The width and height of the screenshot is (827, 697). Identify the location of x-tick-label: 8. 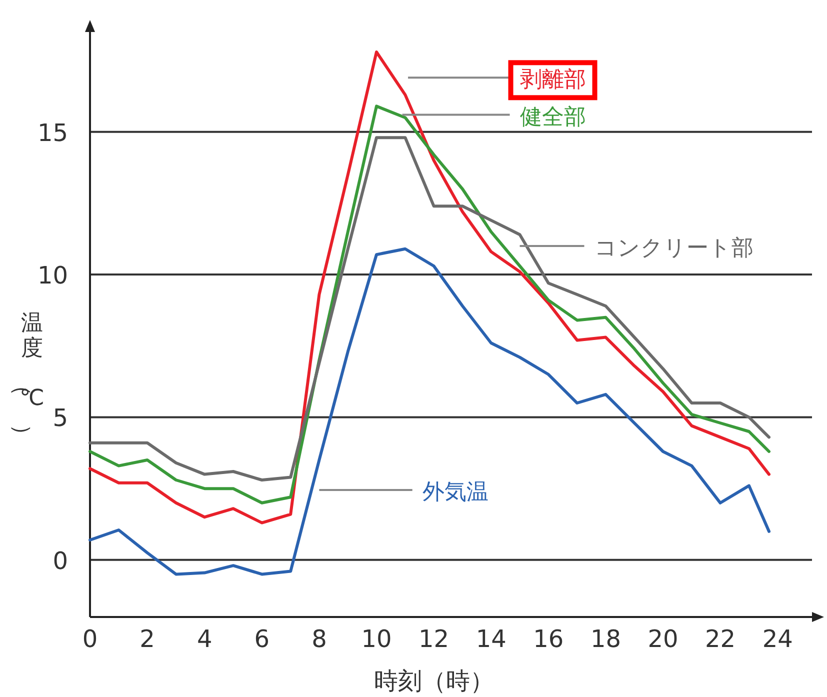
(319, 639).